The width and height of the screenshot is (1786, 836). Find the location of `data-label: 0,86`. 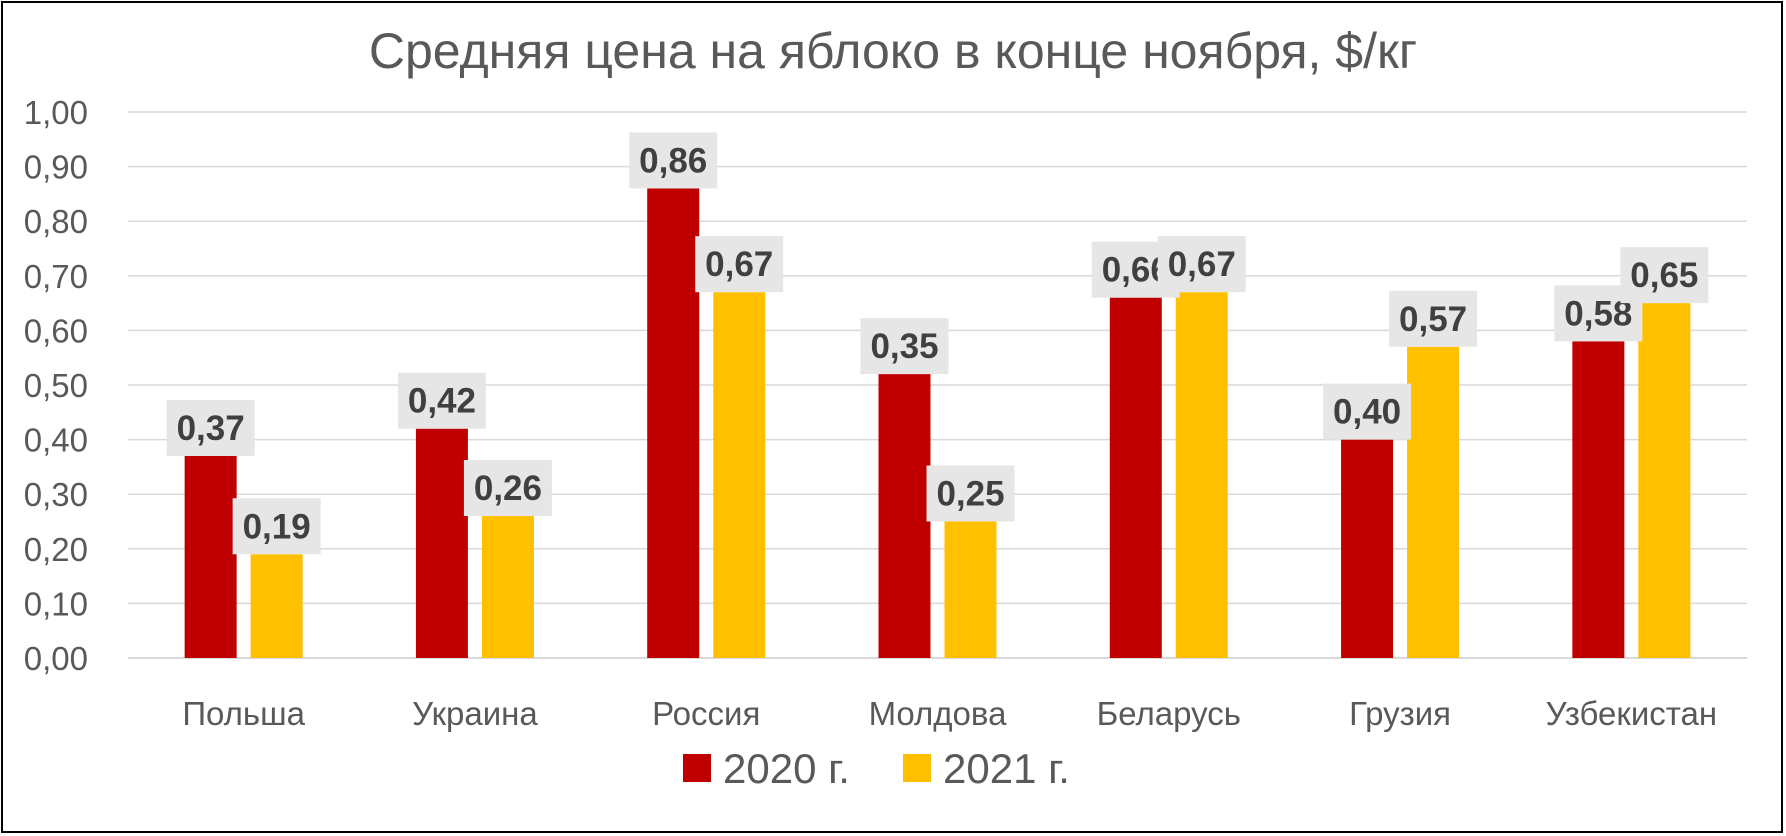

data-label: 0,86 is located at coordinates (673, 160).